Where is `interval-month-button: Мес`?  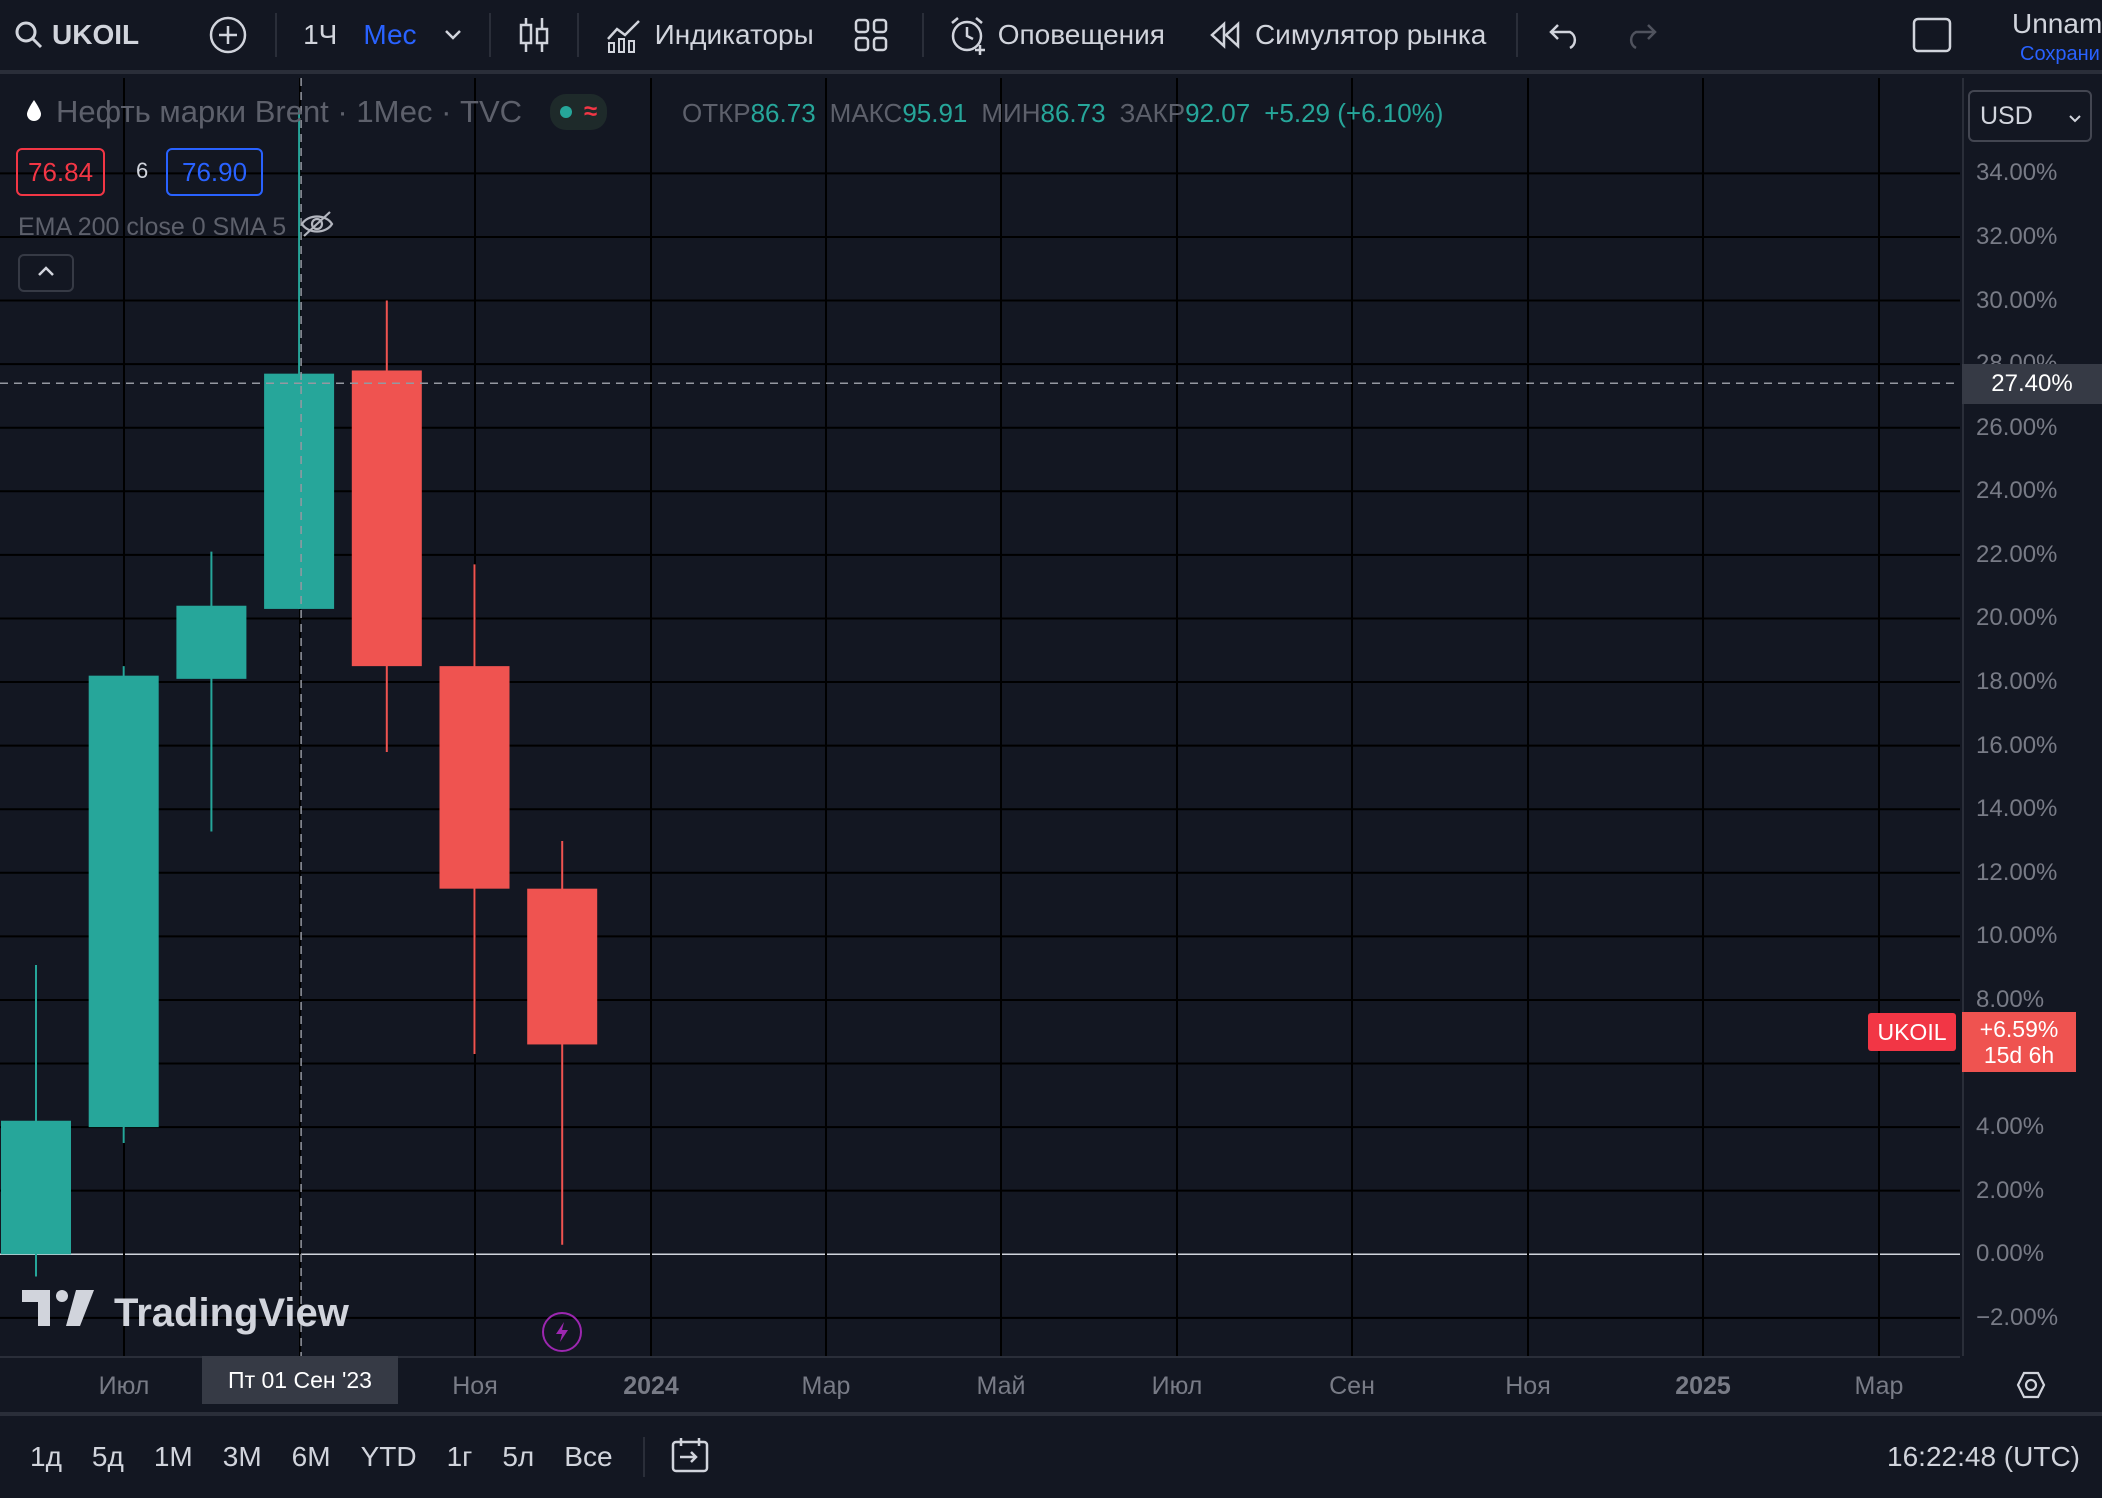 interval-month-button: Мес is located at coordinates (390, 34).